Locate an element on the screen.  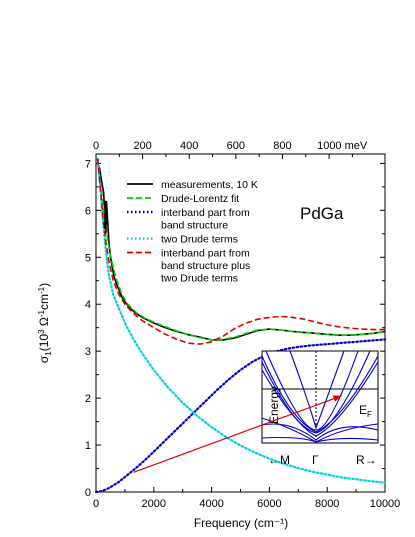
legend-label-4: two Drude terms is located at coordinates (199, 279).